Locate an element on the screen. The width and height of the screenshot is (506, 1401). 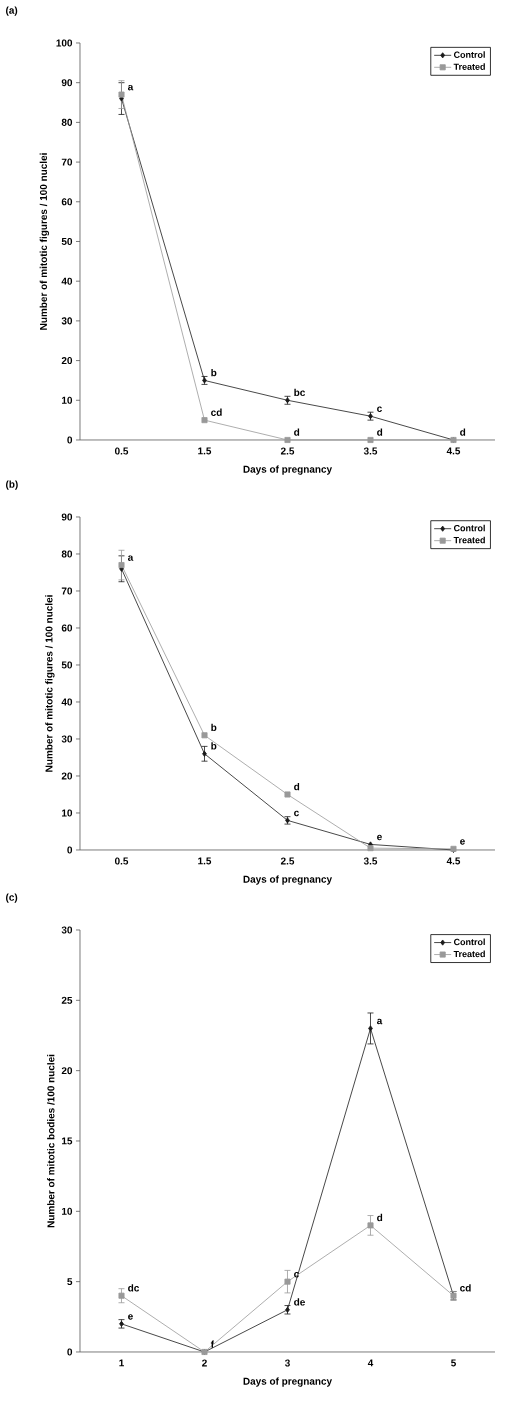
y-axis-title: Number of mitotic bodies /100 nuclei is located at coordinates (51, 1141).